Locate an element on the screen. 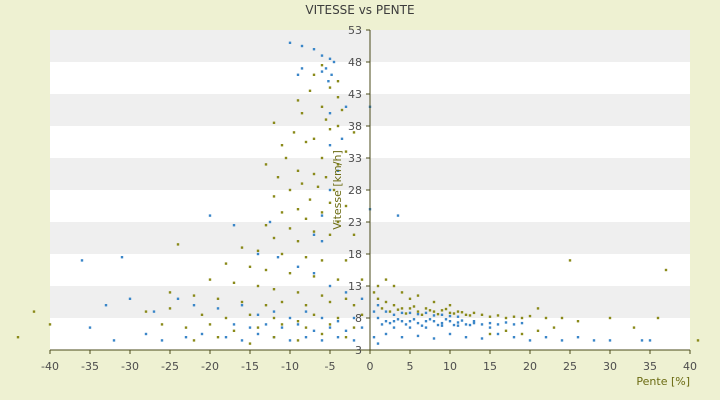  y-tick-label: 43 is located at coordinates (355, 94).